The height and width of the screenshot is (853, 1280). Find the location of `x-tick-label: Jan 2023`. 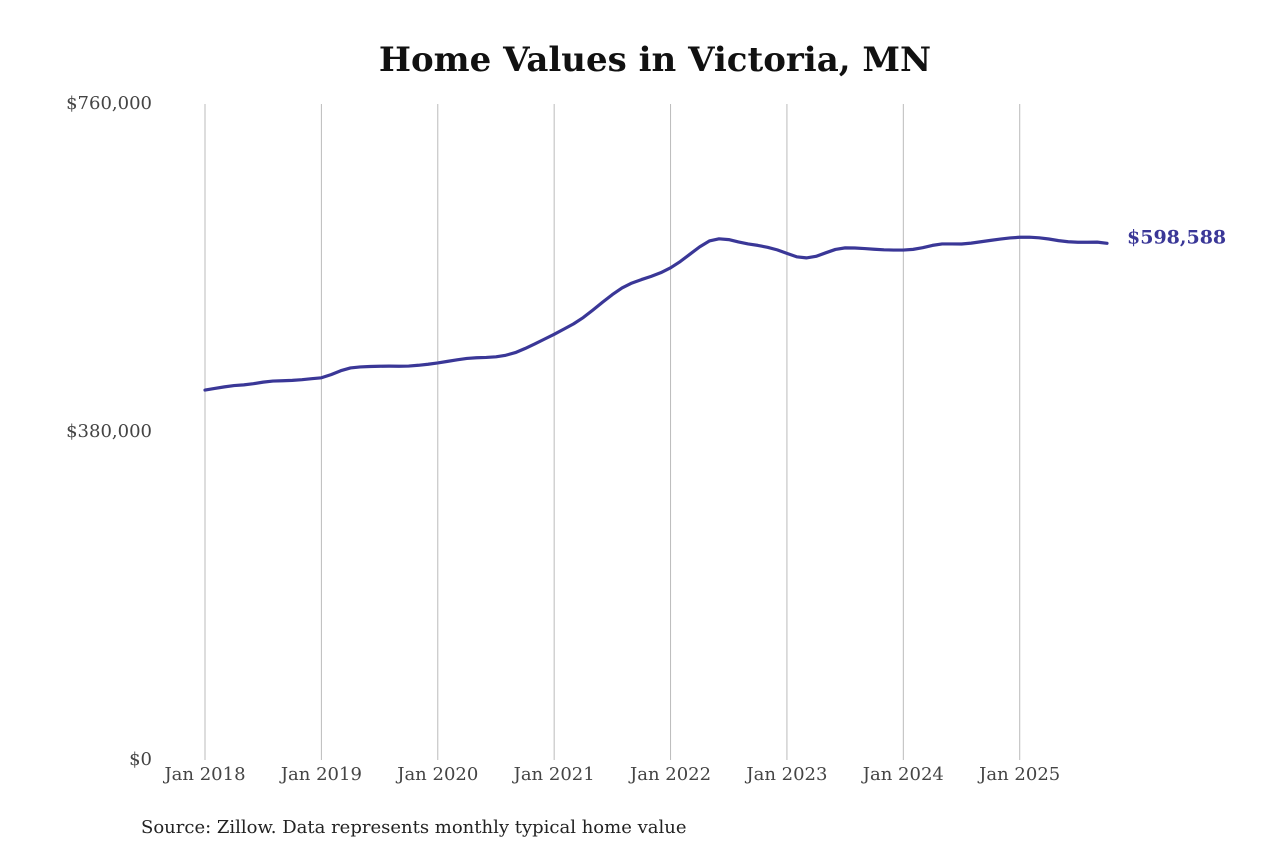

x-tick-label: Jan 2023 is located at coordinates (785, 774).